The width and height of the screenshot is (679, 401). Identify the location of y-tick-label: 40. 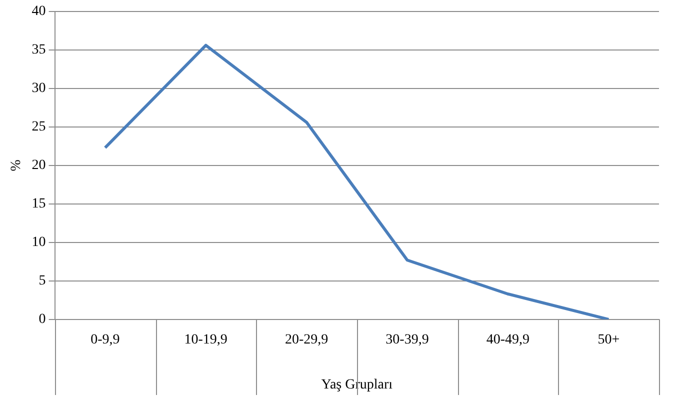
(39, 12).